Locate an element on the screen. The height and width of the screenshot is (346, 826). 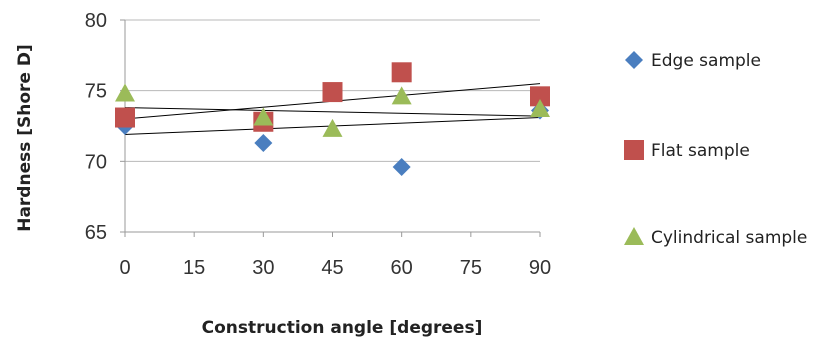
legend-diamond-icon is located at coordinates (634, 60).